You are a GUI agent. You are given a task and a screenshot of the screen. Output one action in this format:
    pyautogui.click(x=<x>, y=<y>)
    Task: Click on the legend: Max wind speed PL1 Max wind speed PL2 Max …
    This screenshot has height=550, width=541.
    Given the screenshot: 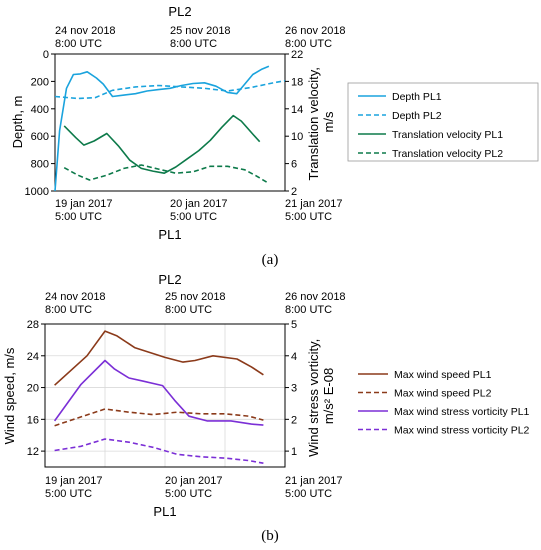 What is the action you would take?
    pyautogui.click(x=444, y=403)
    